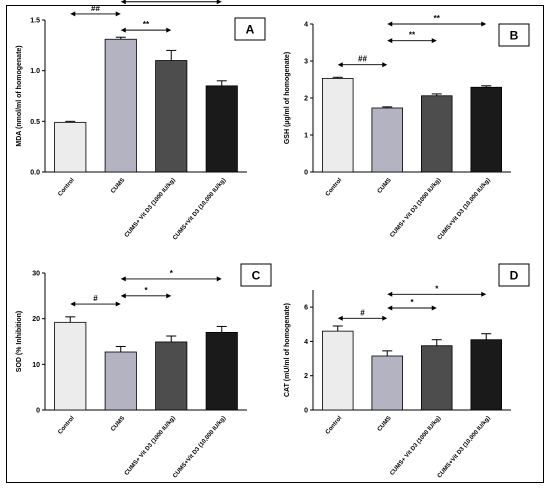 The height and width of the screenshot is (488, 550). I want to click on y-tick-label: 1, so click(306, 136).